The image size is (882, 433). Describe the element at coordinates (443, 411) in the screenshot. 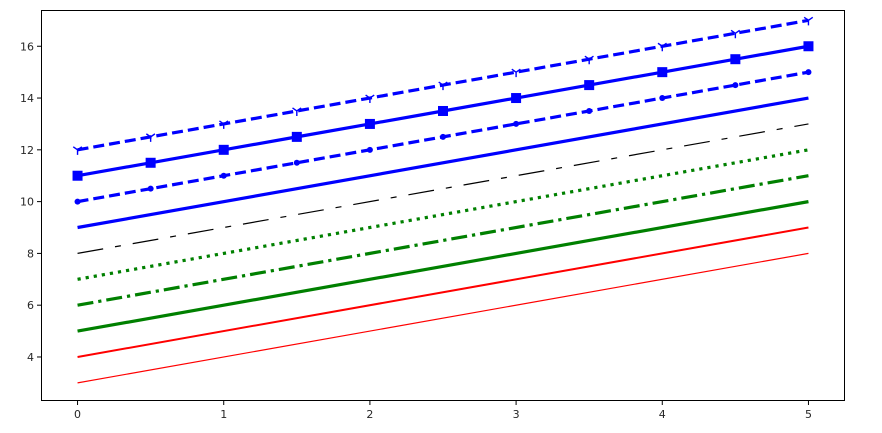

I see `x-axis: 0 1 2 3 4 5` at that location.